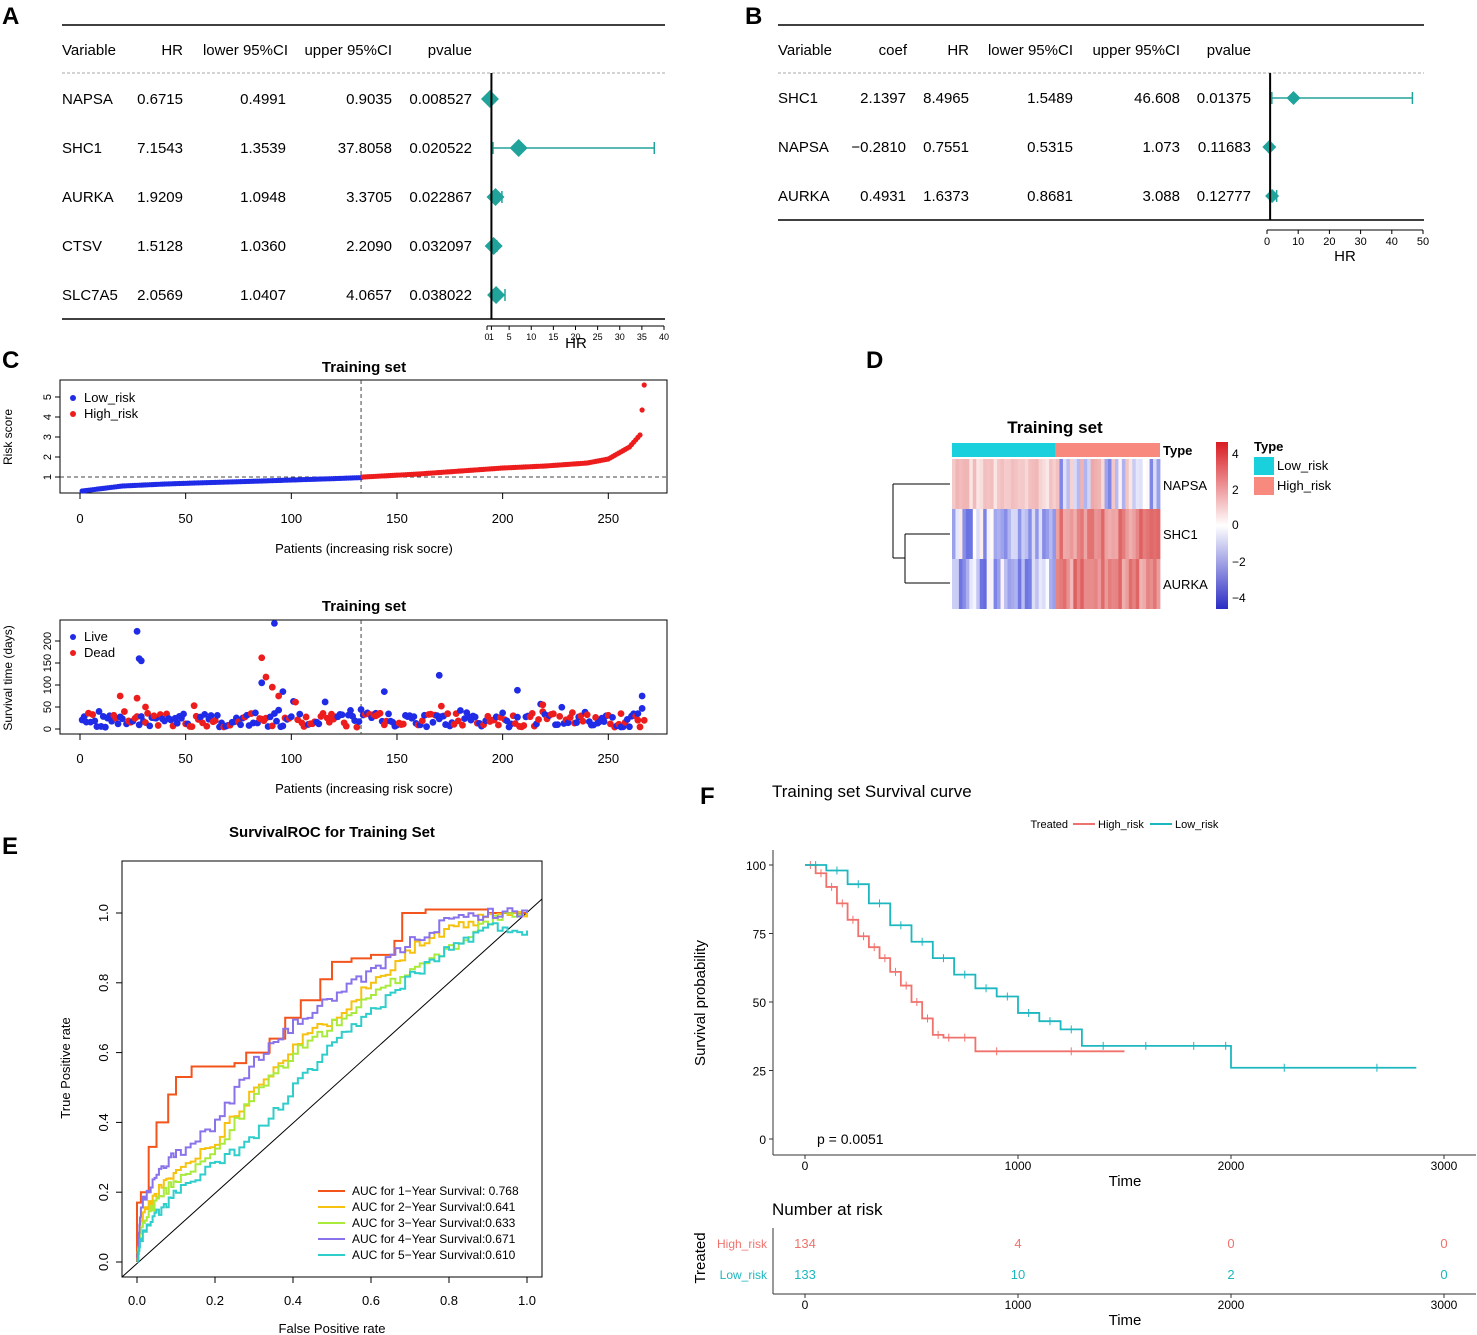 The height and width of the screenshot is (1335, 1477). Describe the element at coordinates (103, 1122) in the screenshot. I see `y-tick-label: 0.4` at that location.